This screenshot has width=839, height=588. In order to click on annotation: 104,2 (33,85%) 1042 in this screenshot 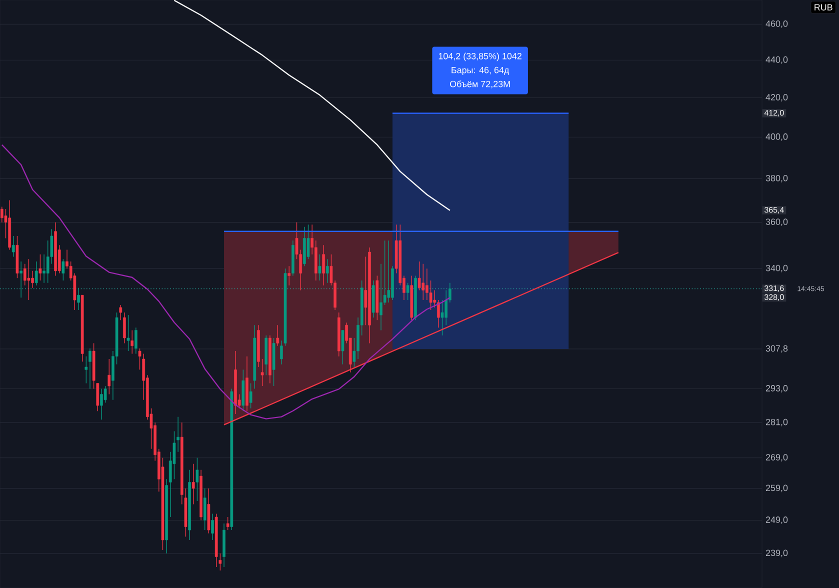, I will do `click(480, 57)`.